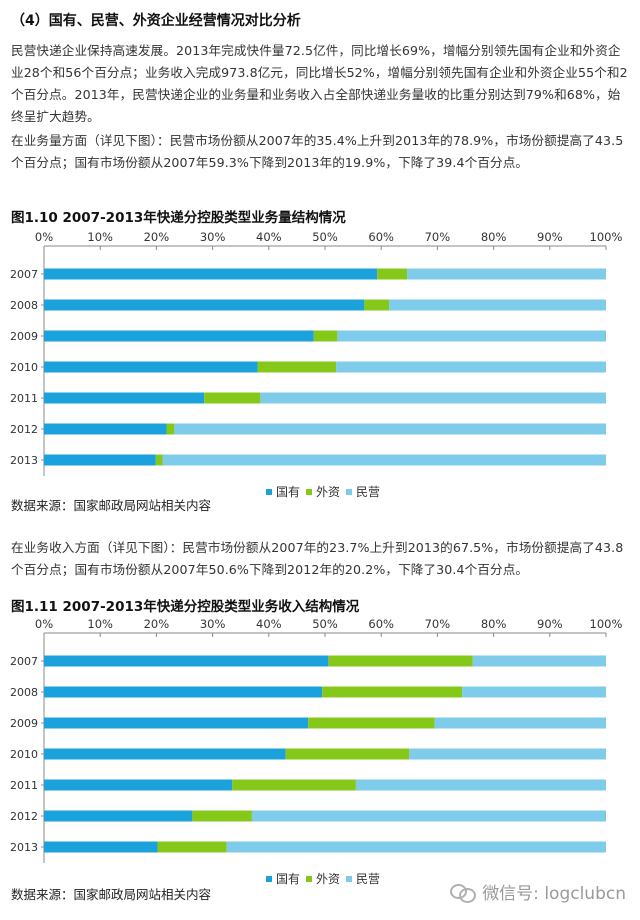 The width and height of the screenshot is (640, 920). I want to click on category-label: 2013, so click(24, 847).